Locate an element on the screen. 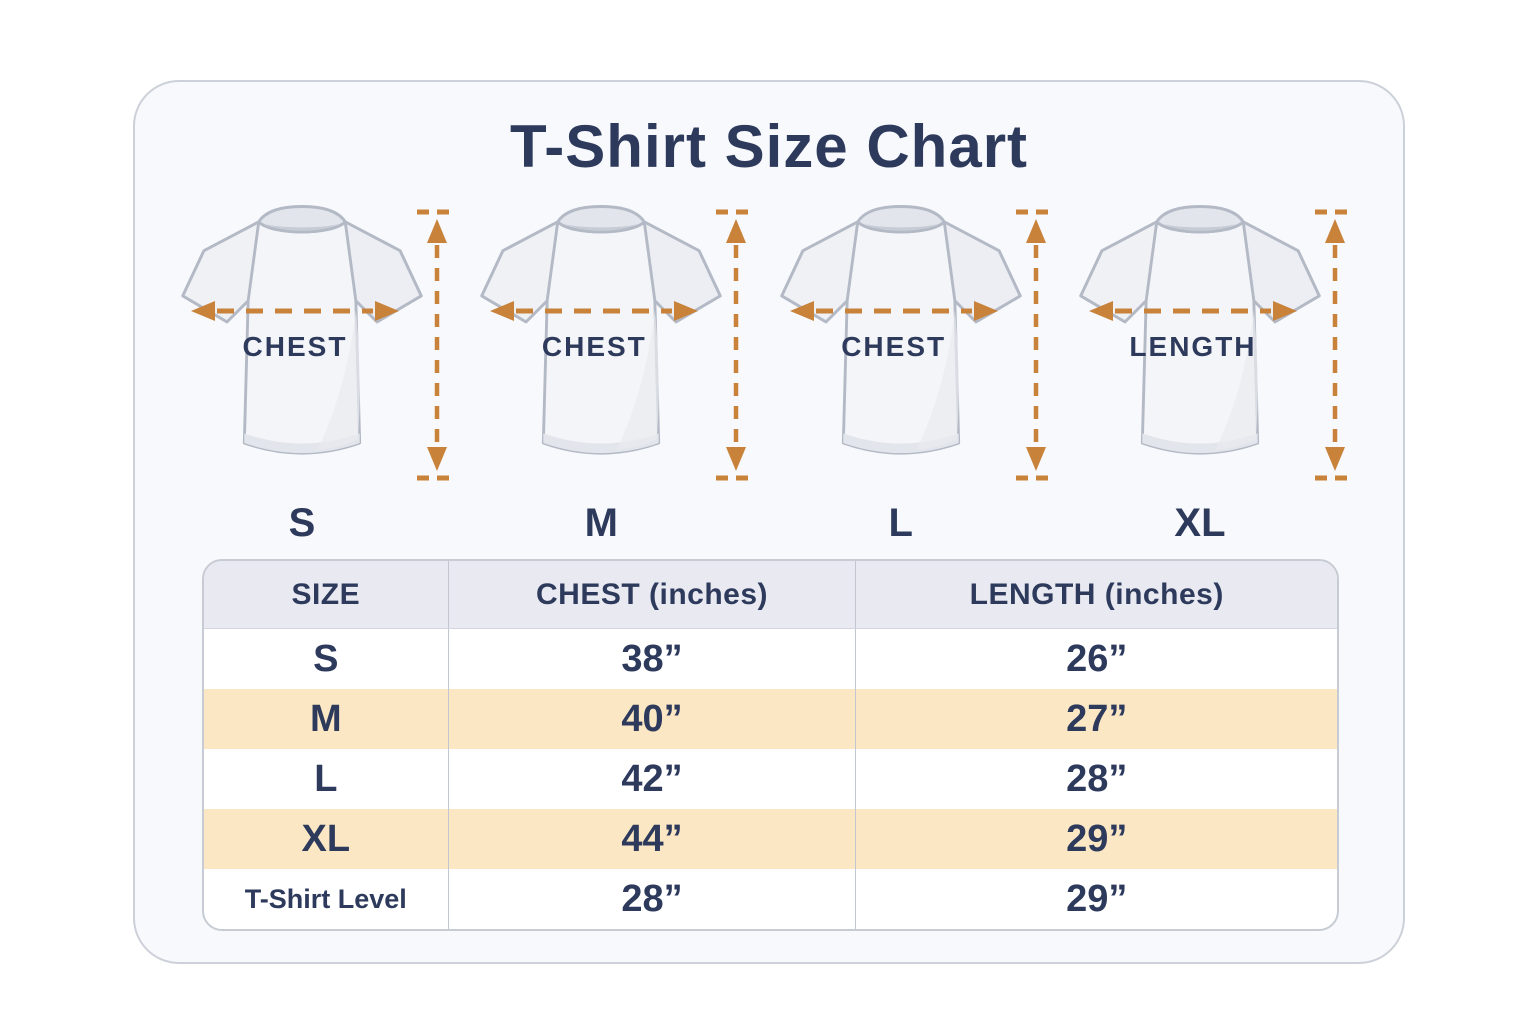 The width and height of the screenshot is (1536, 1024). header-chest: CHEST (inches) is located at coordinates (651, 594).